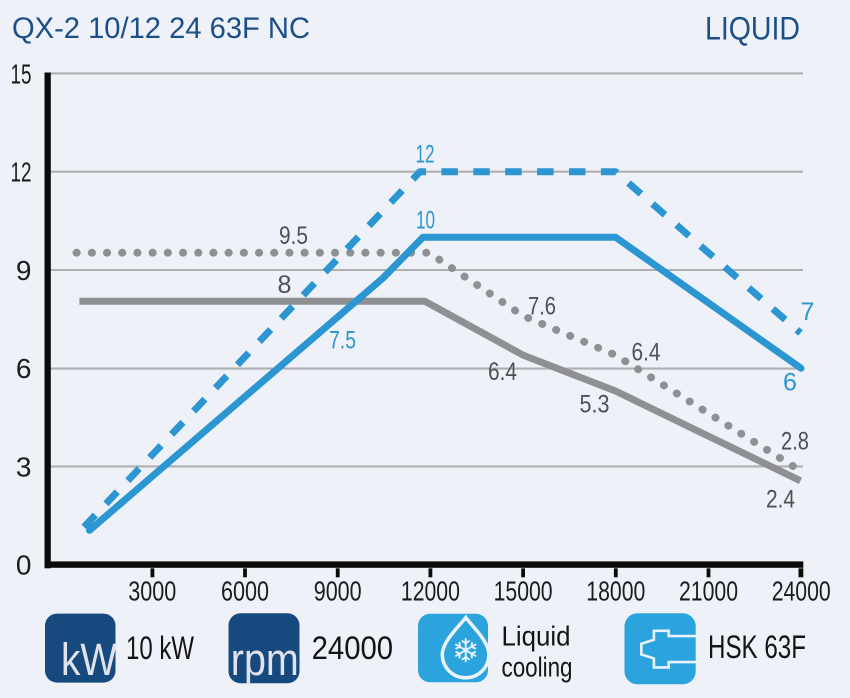 The width and height of the screenshot is (850, 698). What do you see at coordinates (595, 405) in the screenshot?
I see `svg-text: 5.3` at bounding box center [595, 405].